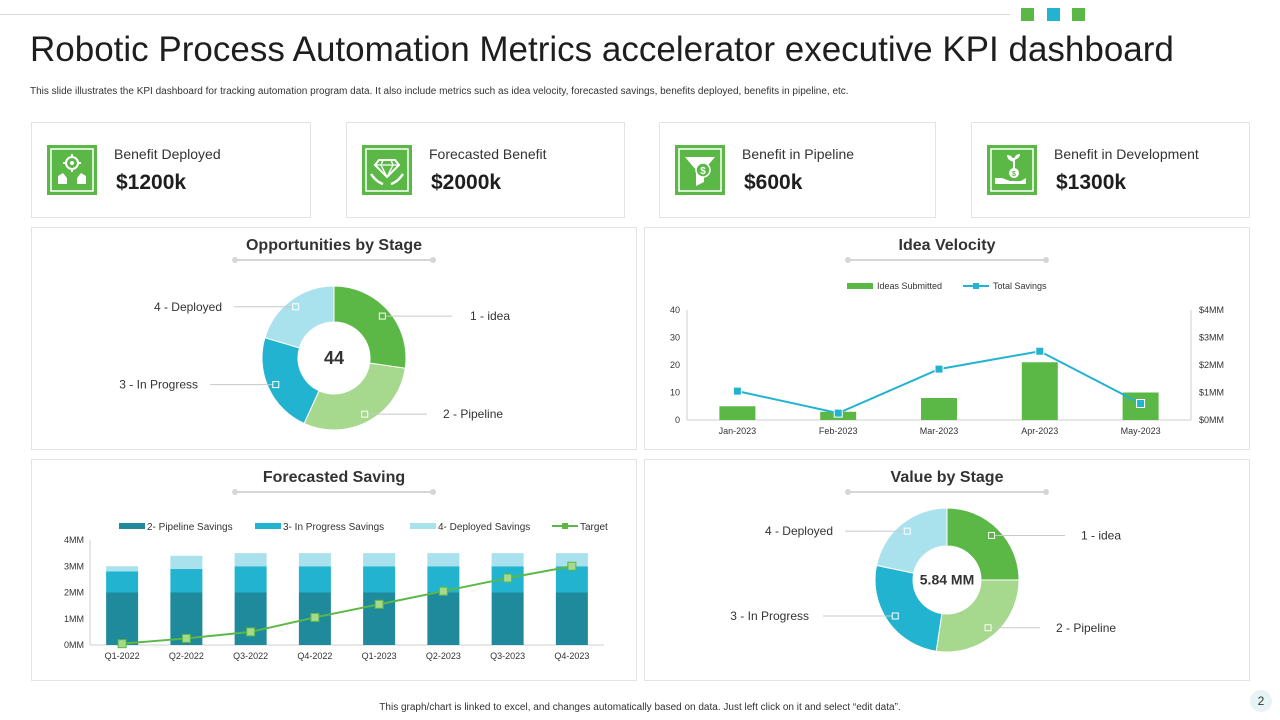 Image resolution: width=1280 pixels, height=720 pixels. What do you see at coordinates (1211, 393) in the screenshot?
I see `y2-tick-label: $1MM` at bounding box center [1211, 393].